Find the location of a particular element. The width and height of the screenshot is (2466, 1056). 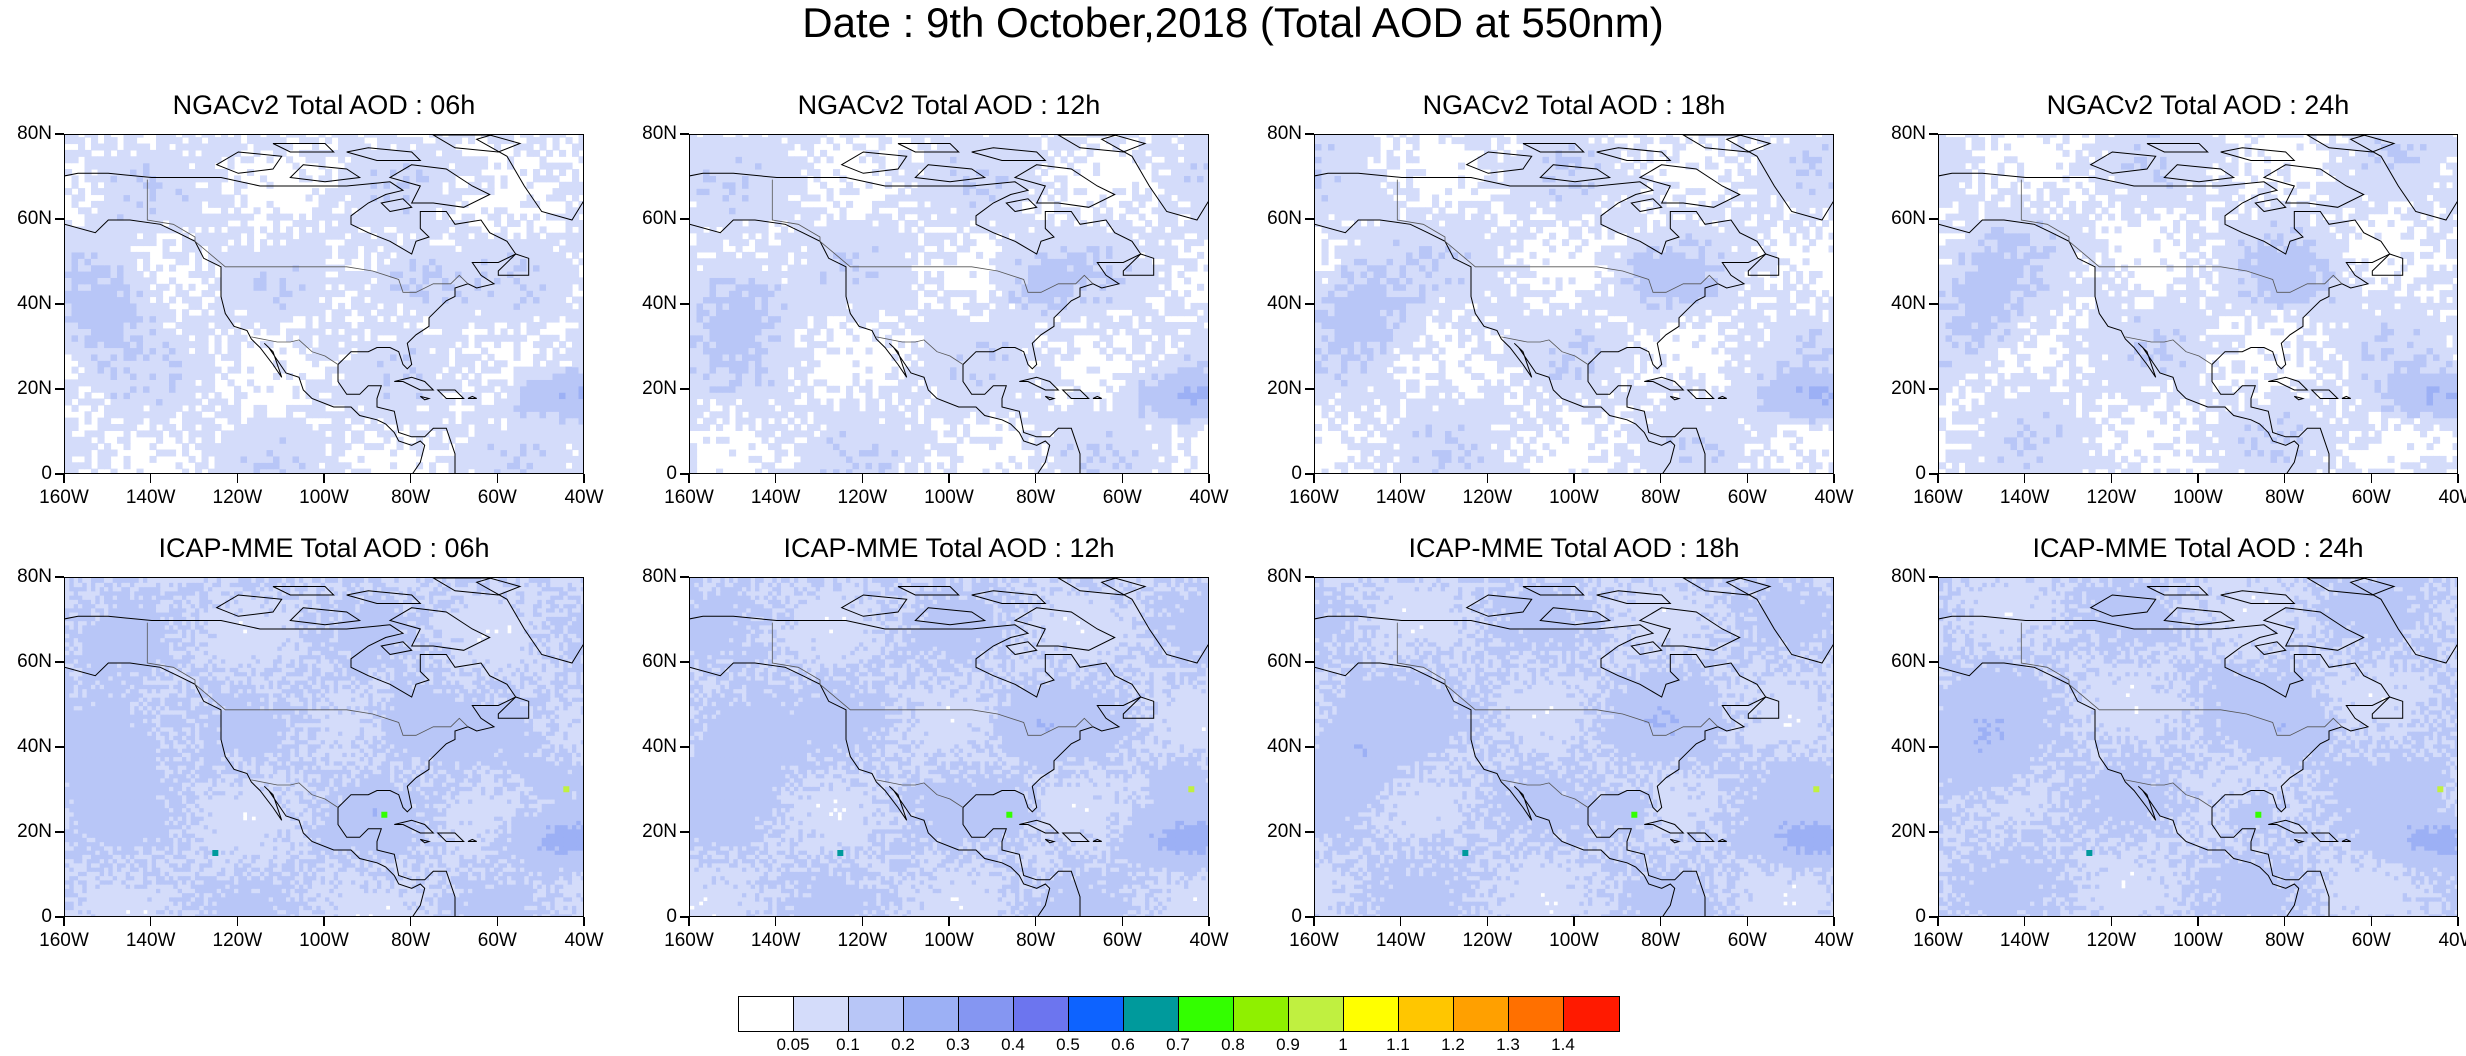

colorbar is located at coordinates (1179, 1014).